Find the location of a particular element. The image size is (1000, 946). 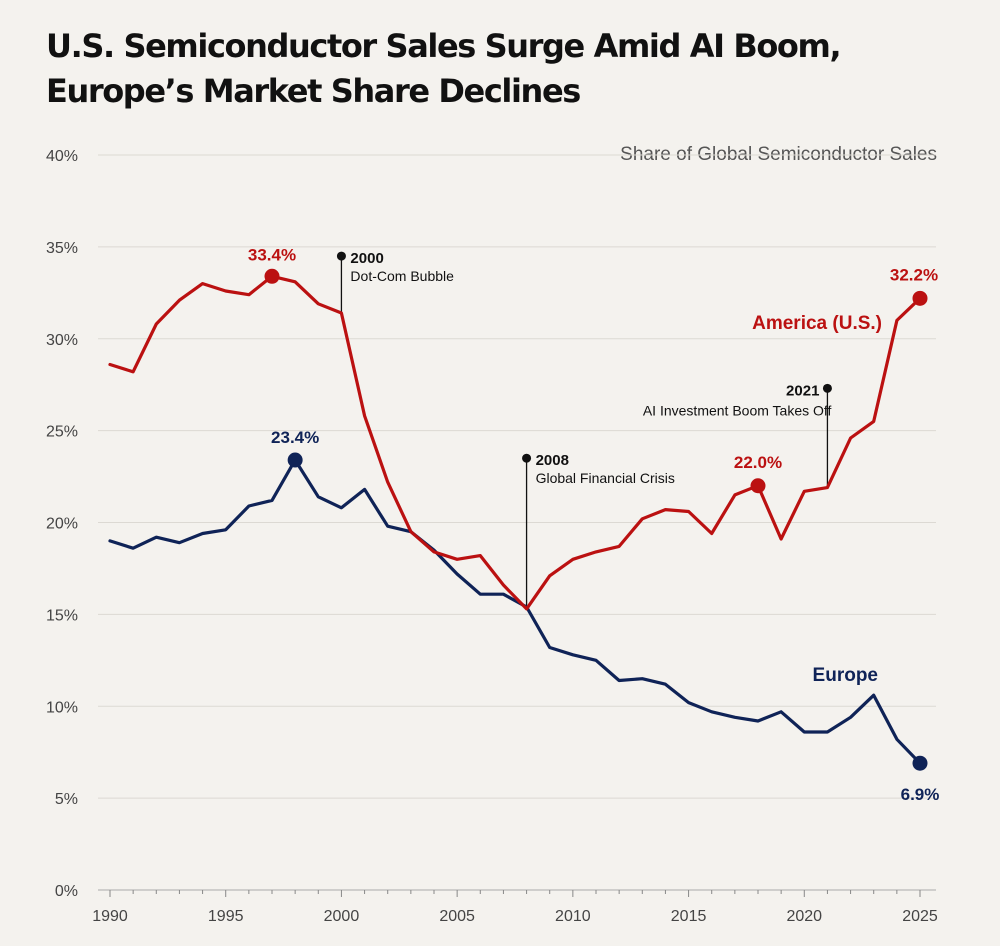

x-tick-label: 2015 is located at coordinates (689, 916).